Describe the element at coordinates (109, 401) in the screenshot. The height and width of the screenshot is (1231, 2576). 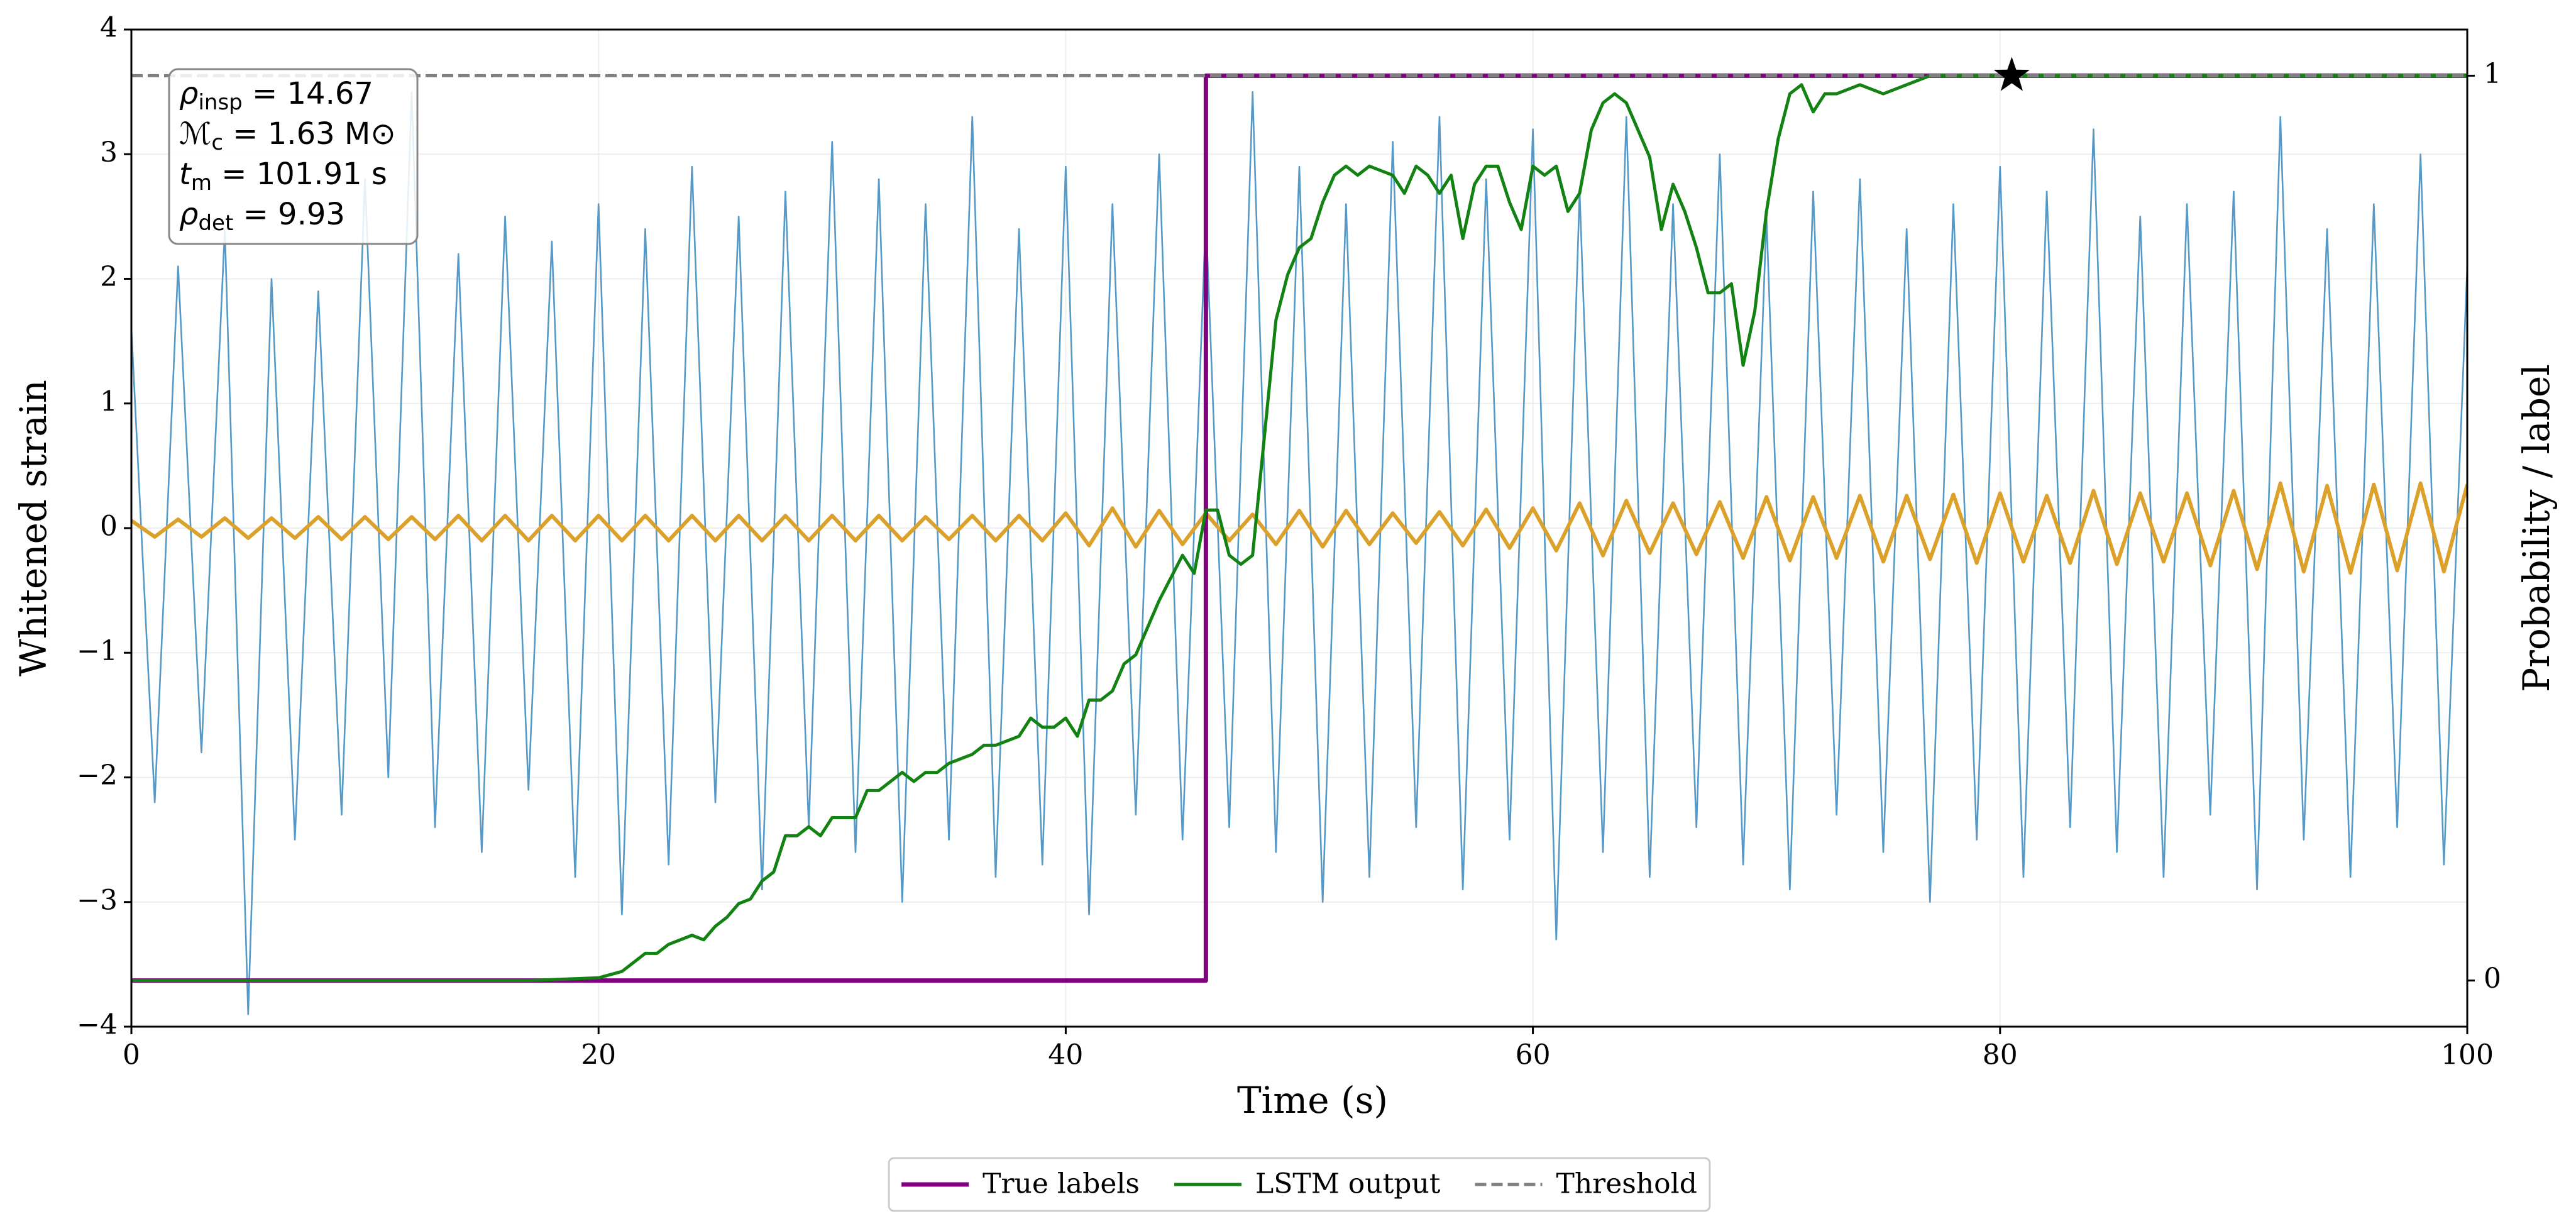
I see `y-tick-label: 1` at that location.